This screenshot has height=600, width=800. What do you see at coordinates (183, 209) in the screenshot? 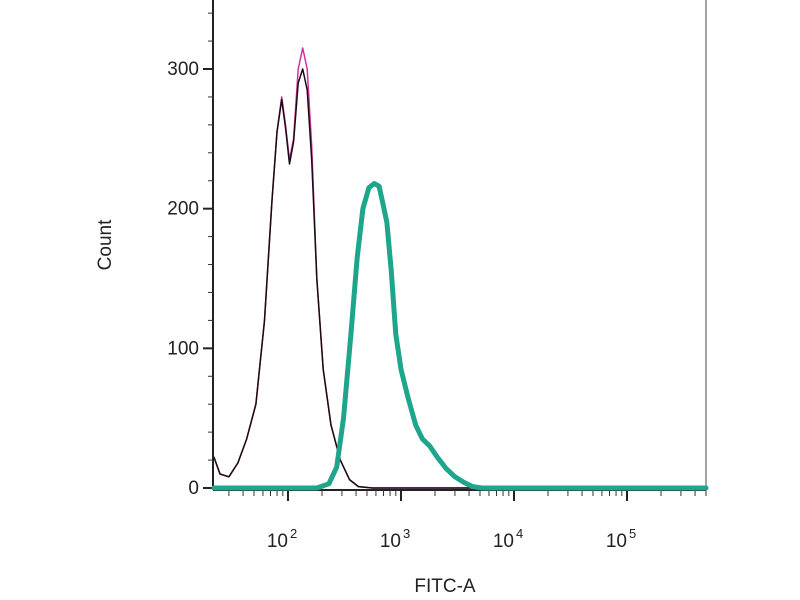
I see `y-tick-label: 200` at bounding box center [183, 209].